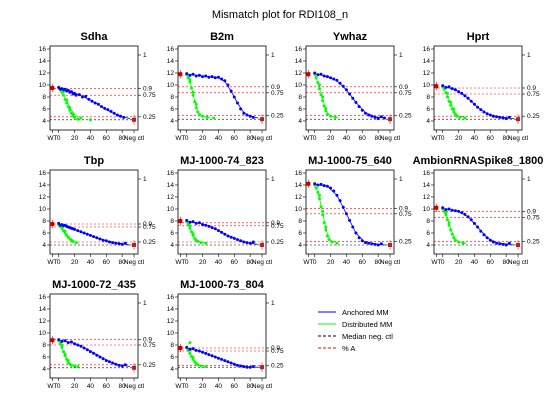 The height and width of the screenshot is (420, 560). I want to click on neg-ctl-marker, so click(134, 245).